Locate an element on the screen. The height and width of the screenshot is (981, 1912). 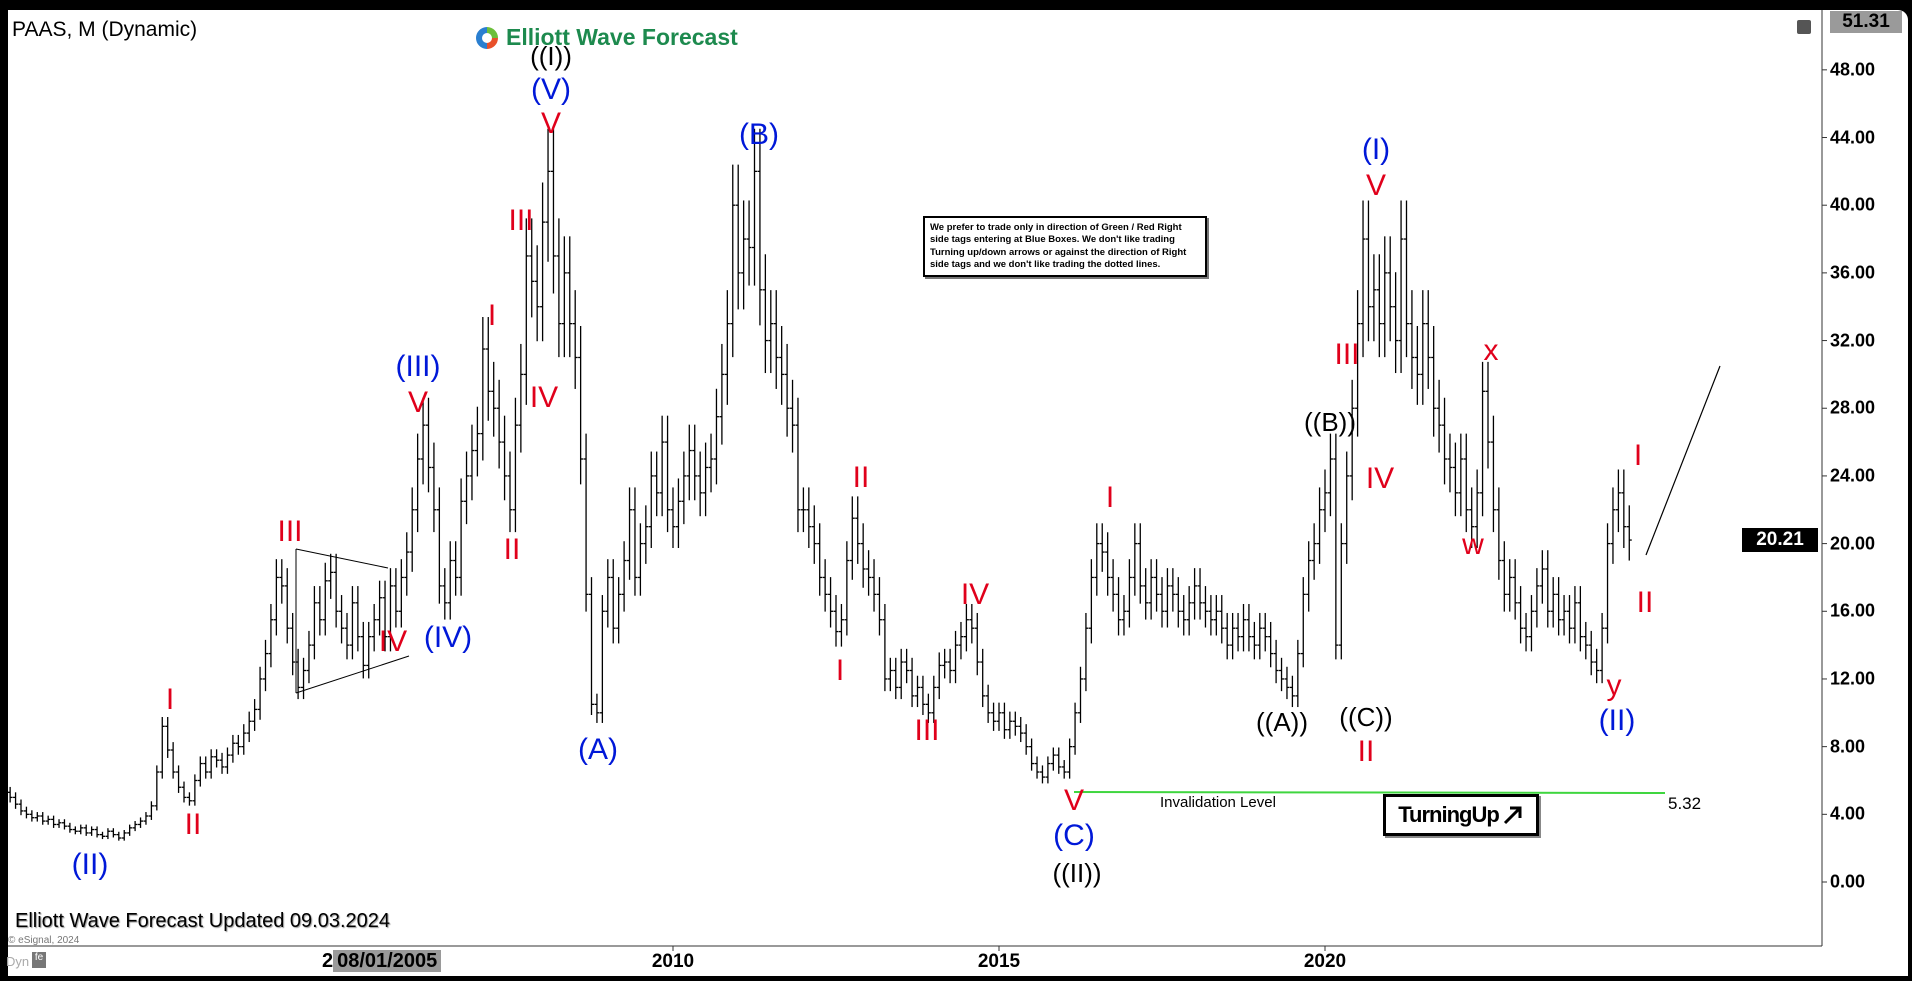
x-tick-label: 2015 is located at coordinates (999, 961).